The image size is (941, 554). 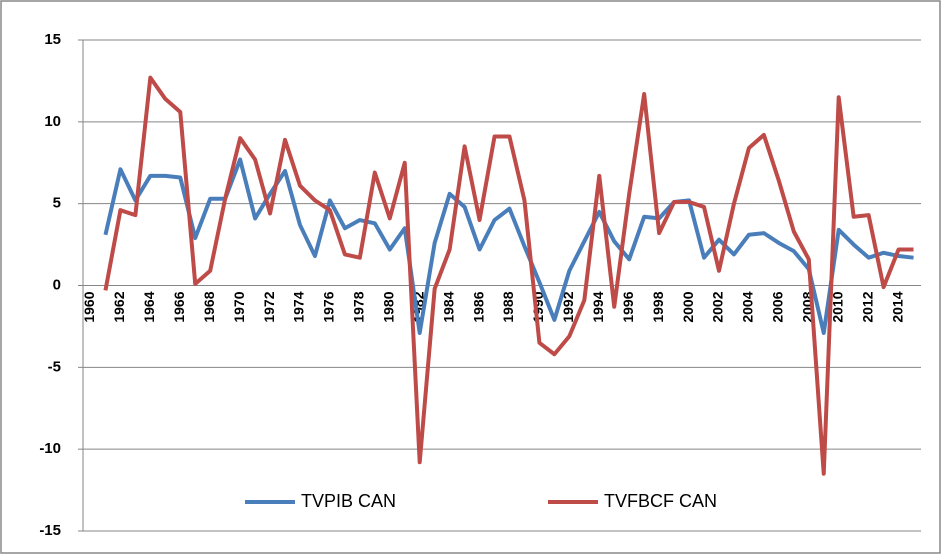 I want to click on x-tick-label: 1994, so click(x=598, y=306).